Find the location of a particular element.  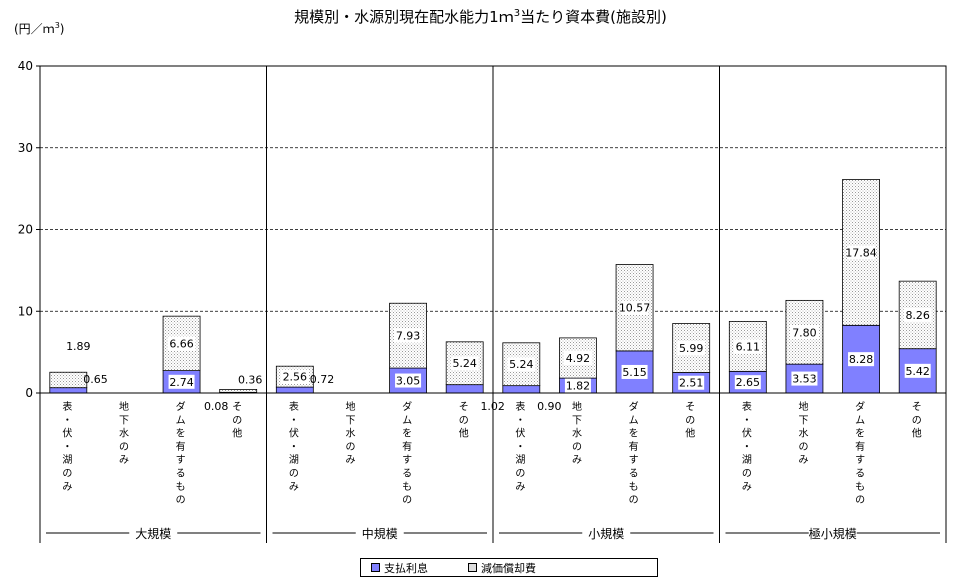

legend-item-depreciation: 減価償却費 is located at coordinates (502, 568).